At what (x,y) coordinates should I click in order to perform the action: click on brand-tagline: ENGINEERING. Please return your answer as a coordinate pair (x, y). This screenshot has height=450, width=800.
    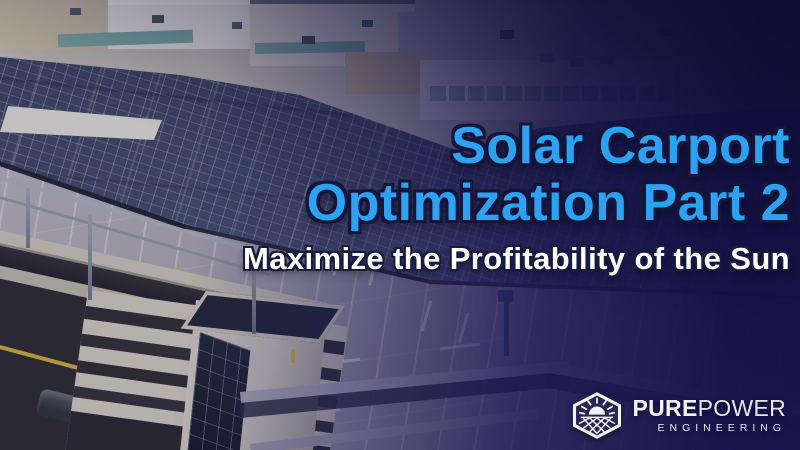
    Looking at the image, I should click on (721, 428).